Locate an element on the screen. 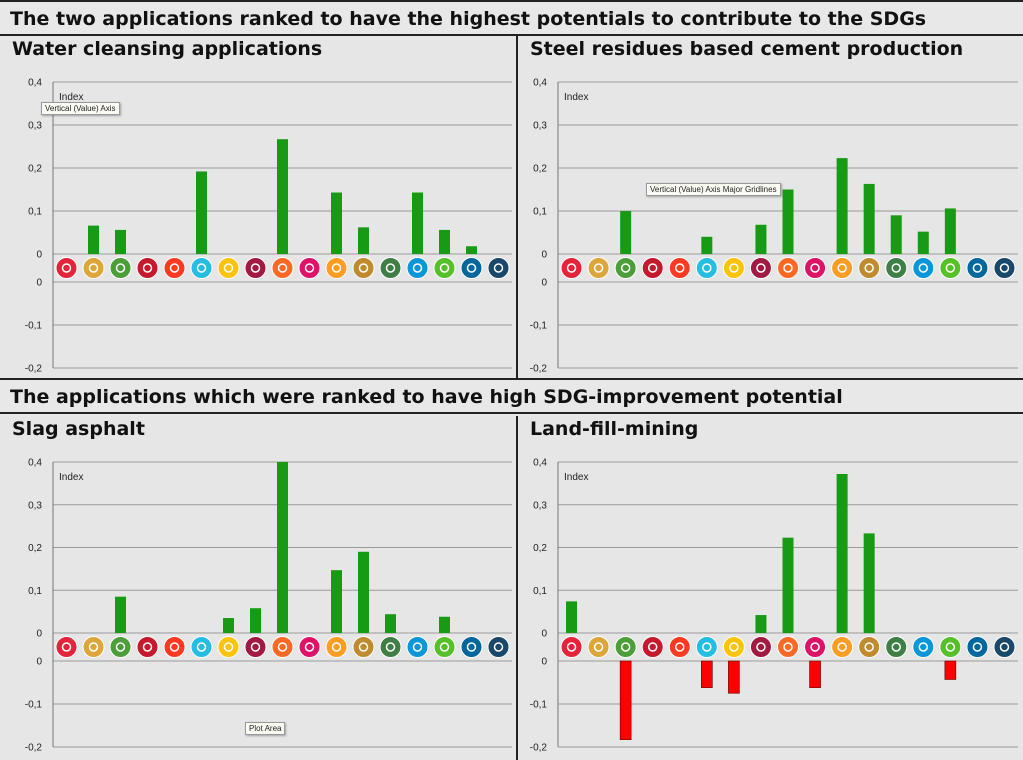 The height and width of the screenshot is (760, 1023). responsible-consumption-icon is located at coordinates (869, 268).